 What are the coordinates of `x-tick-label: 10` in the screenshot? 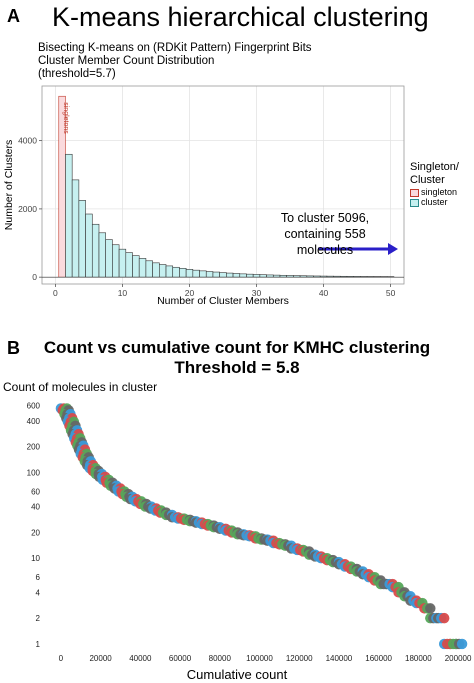 It's located at (123, 293).